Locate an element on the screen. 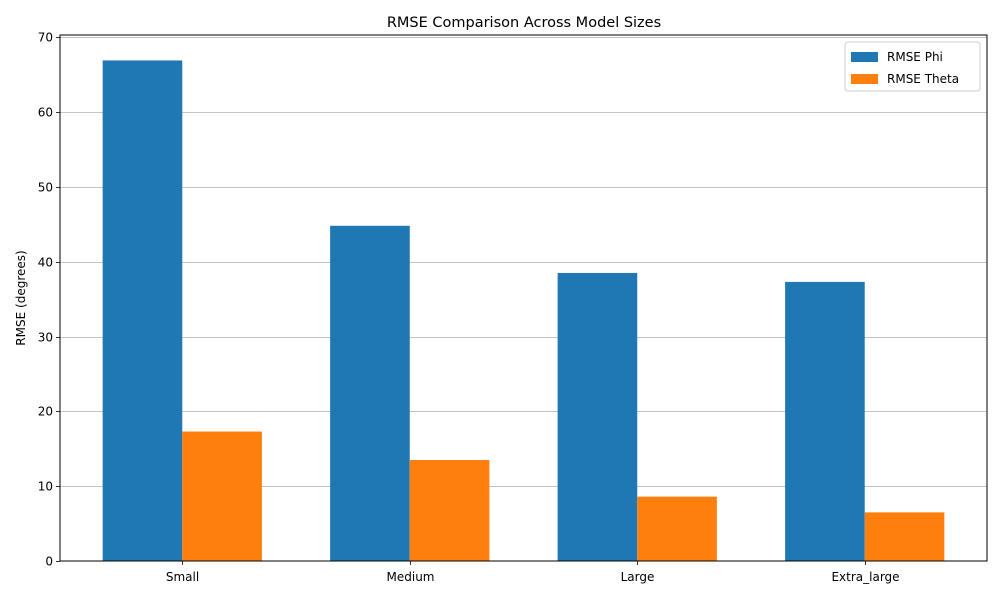  bar-rmse-phi-small is located at coordinates (142, 310).